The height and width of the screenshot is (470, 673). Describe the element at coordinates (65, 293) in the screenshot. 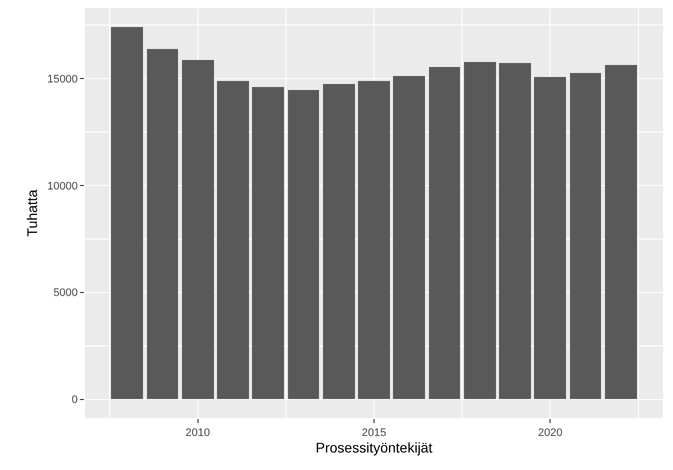

I see `y-tick-label: 5000` at that location.